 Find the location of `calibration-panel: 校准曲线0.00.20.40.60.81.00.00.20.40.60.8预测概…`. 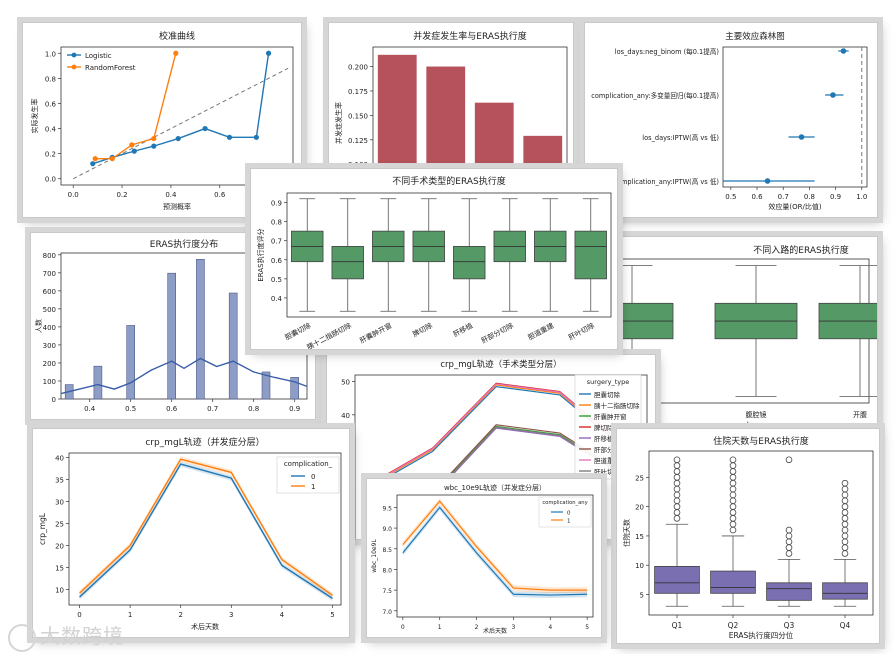

calibration-panel: 校准曲线0.00.20.40.60.81.00.00.20.40.60.8预测概… is located at coordinates (162, 120).